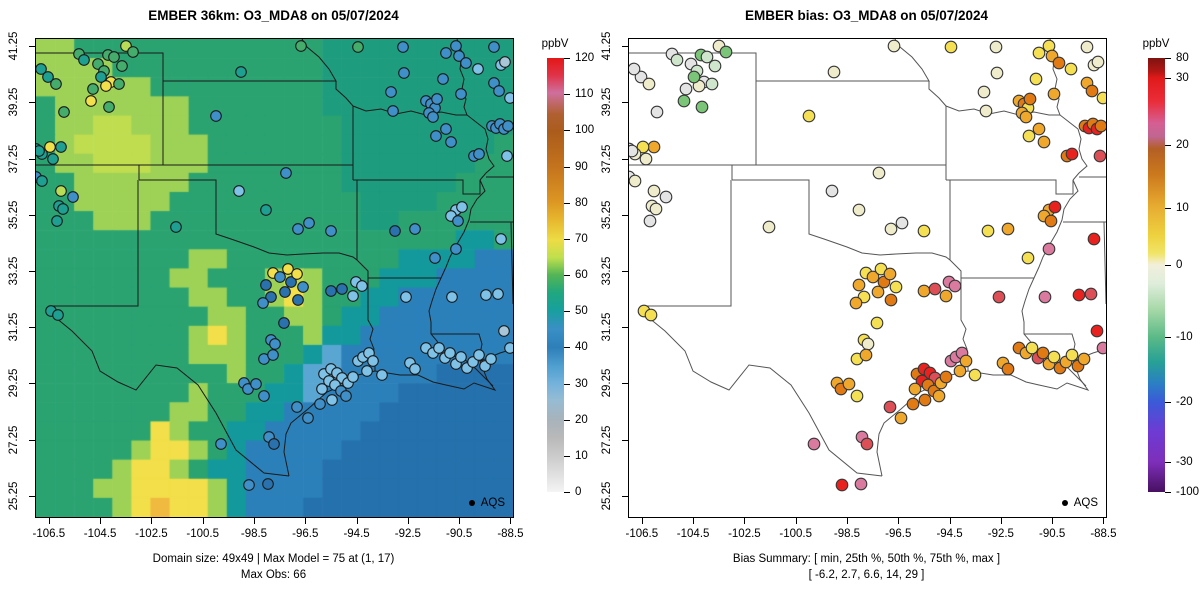 The image size is (1200, 600). I want to click on x-tick-label: -92.5, so click(1000, 534).